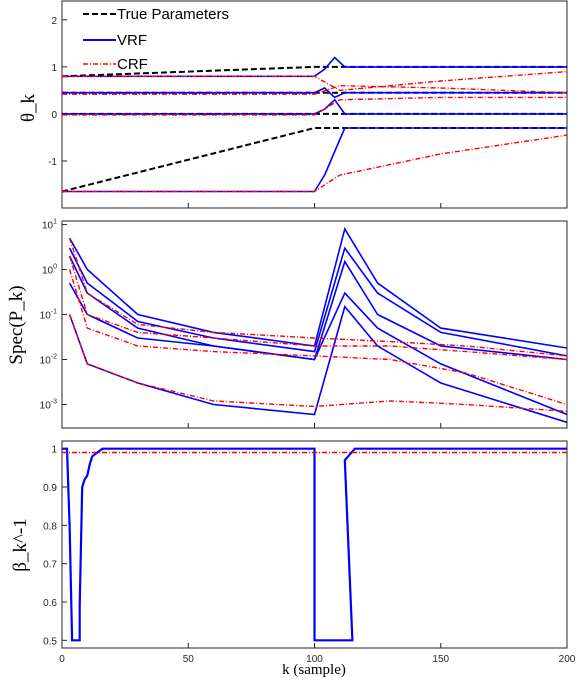 The height and width of the screenshot is (687, 577). I want to click on y-tick-label: 0.8, so click(50, 526).